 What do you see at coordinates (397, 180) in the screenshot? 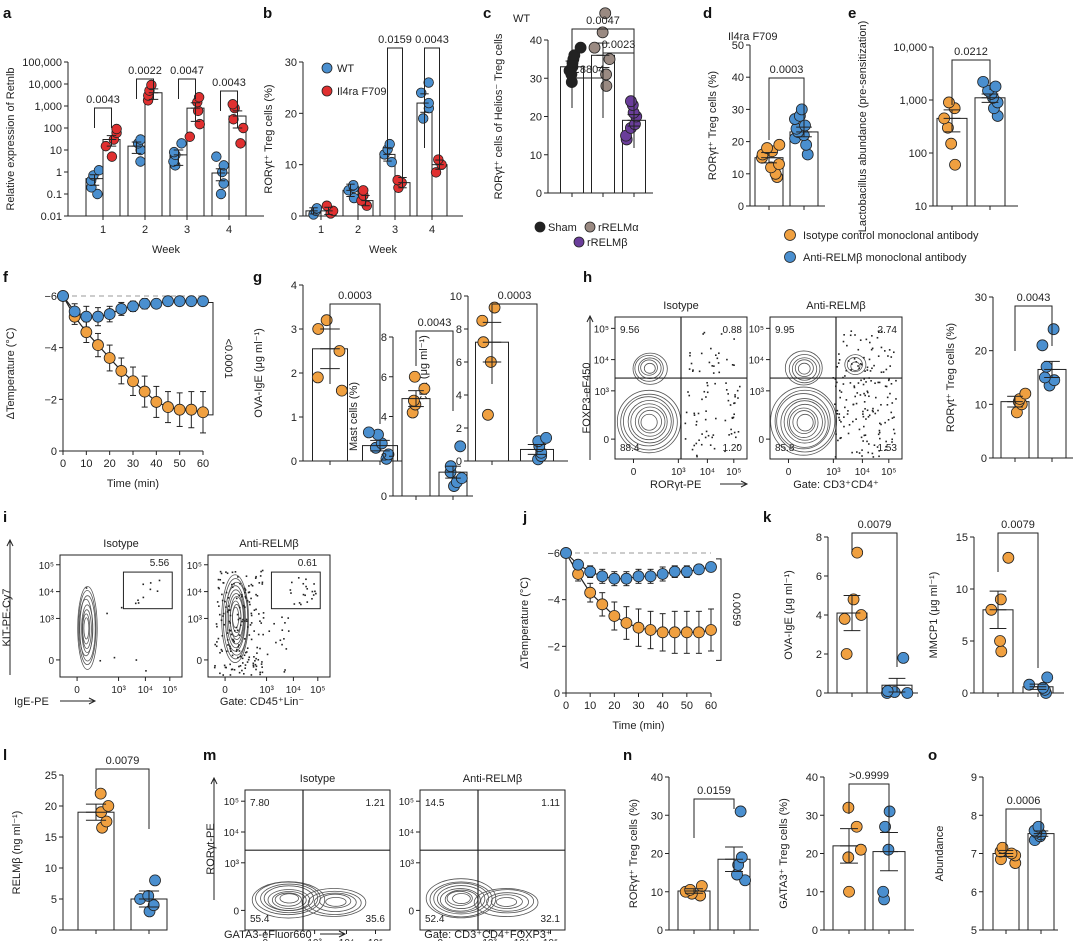
I see `b-point` at bounding box center [397, 180].